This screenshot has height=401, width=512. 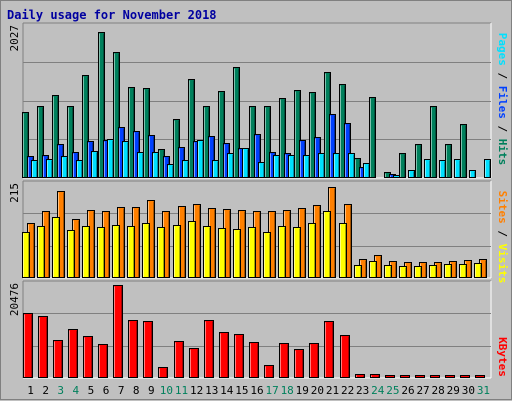 I want to click on x-tick-label: 7, so click(x=121, y=390).